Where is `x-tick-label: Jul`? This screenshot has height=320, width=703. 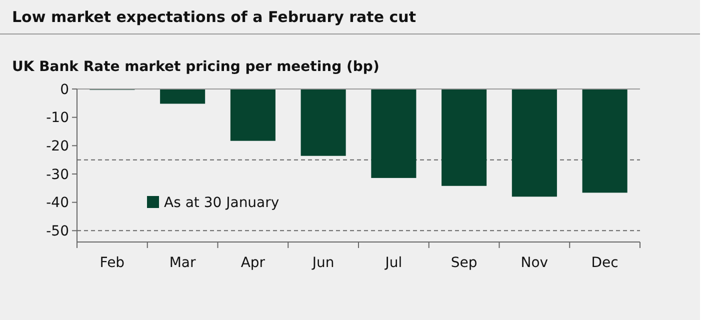
x-tick-label: Jul is located at coordinates (393, 263).